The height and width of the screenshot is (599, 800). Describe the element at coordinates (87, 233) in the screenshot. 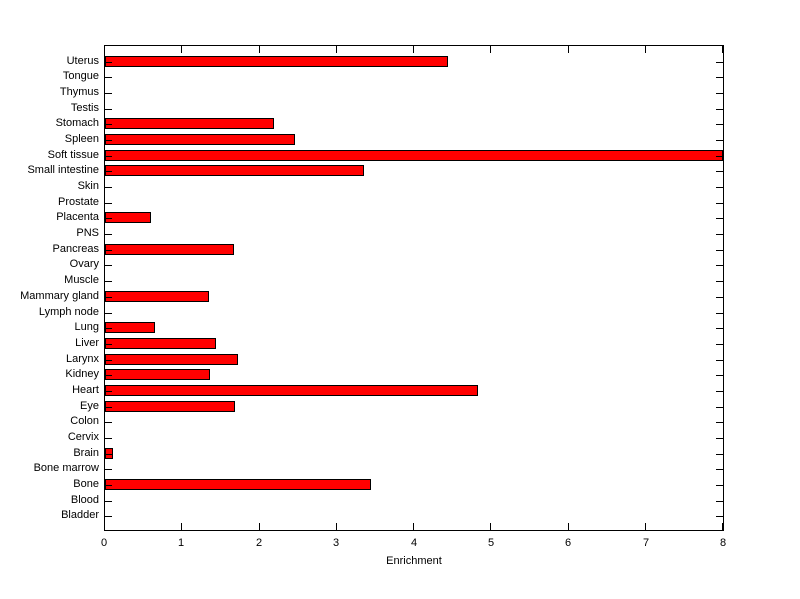

I see `category-label: PNS` at that location.